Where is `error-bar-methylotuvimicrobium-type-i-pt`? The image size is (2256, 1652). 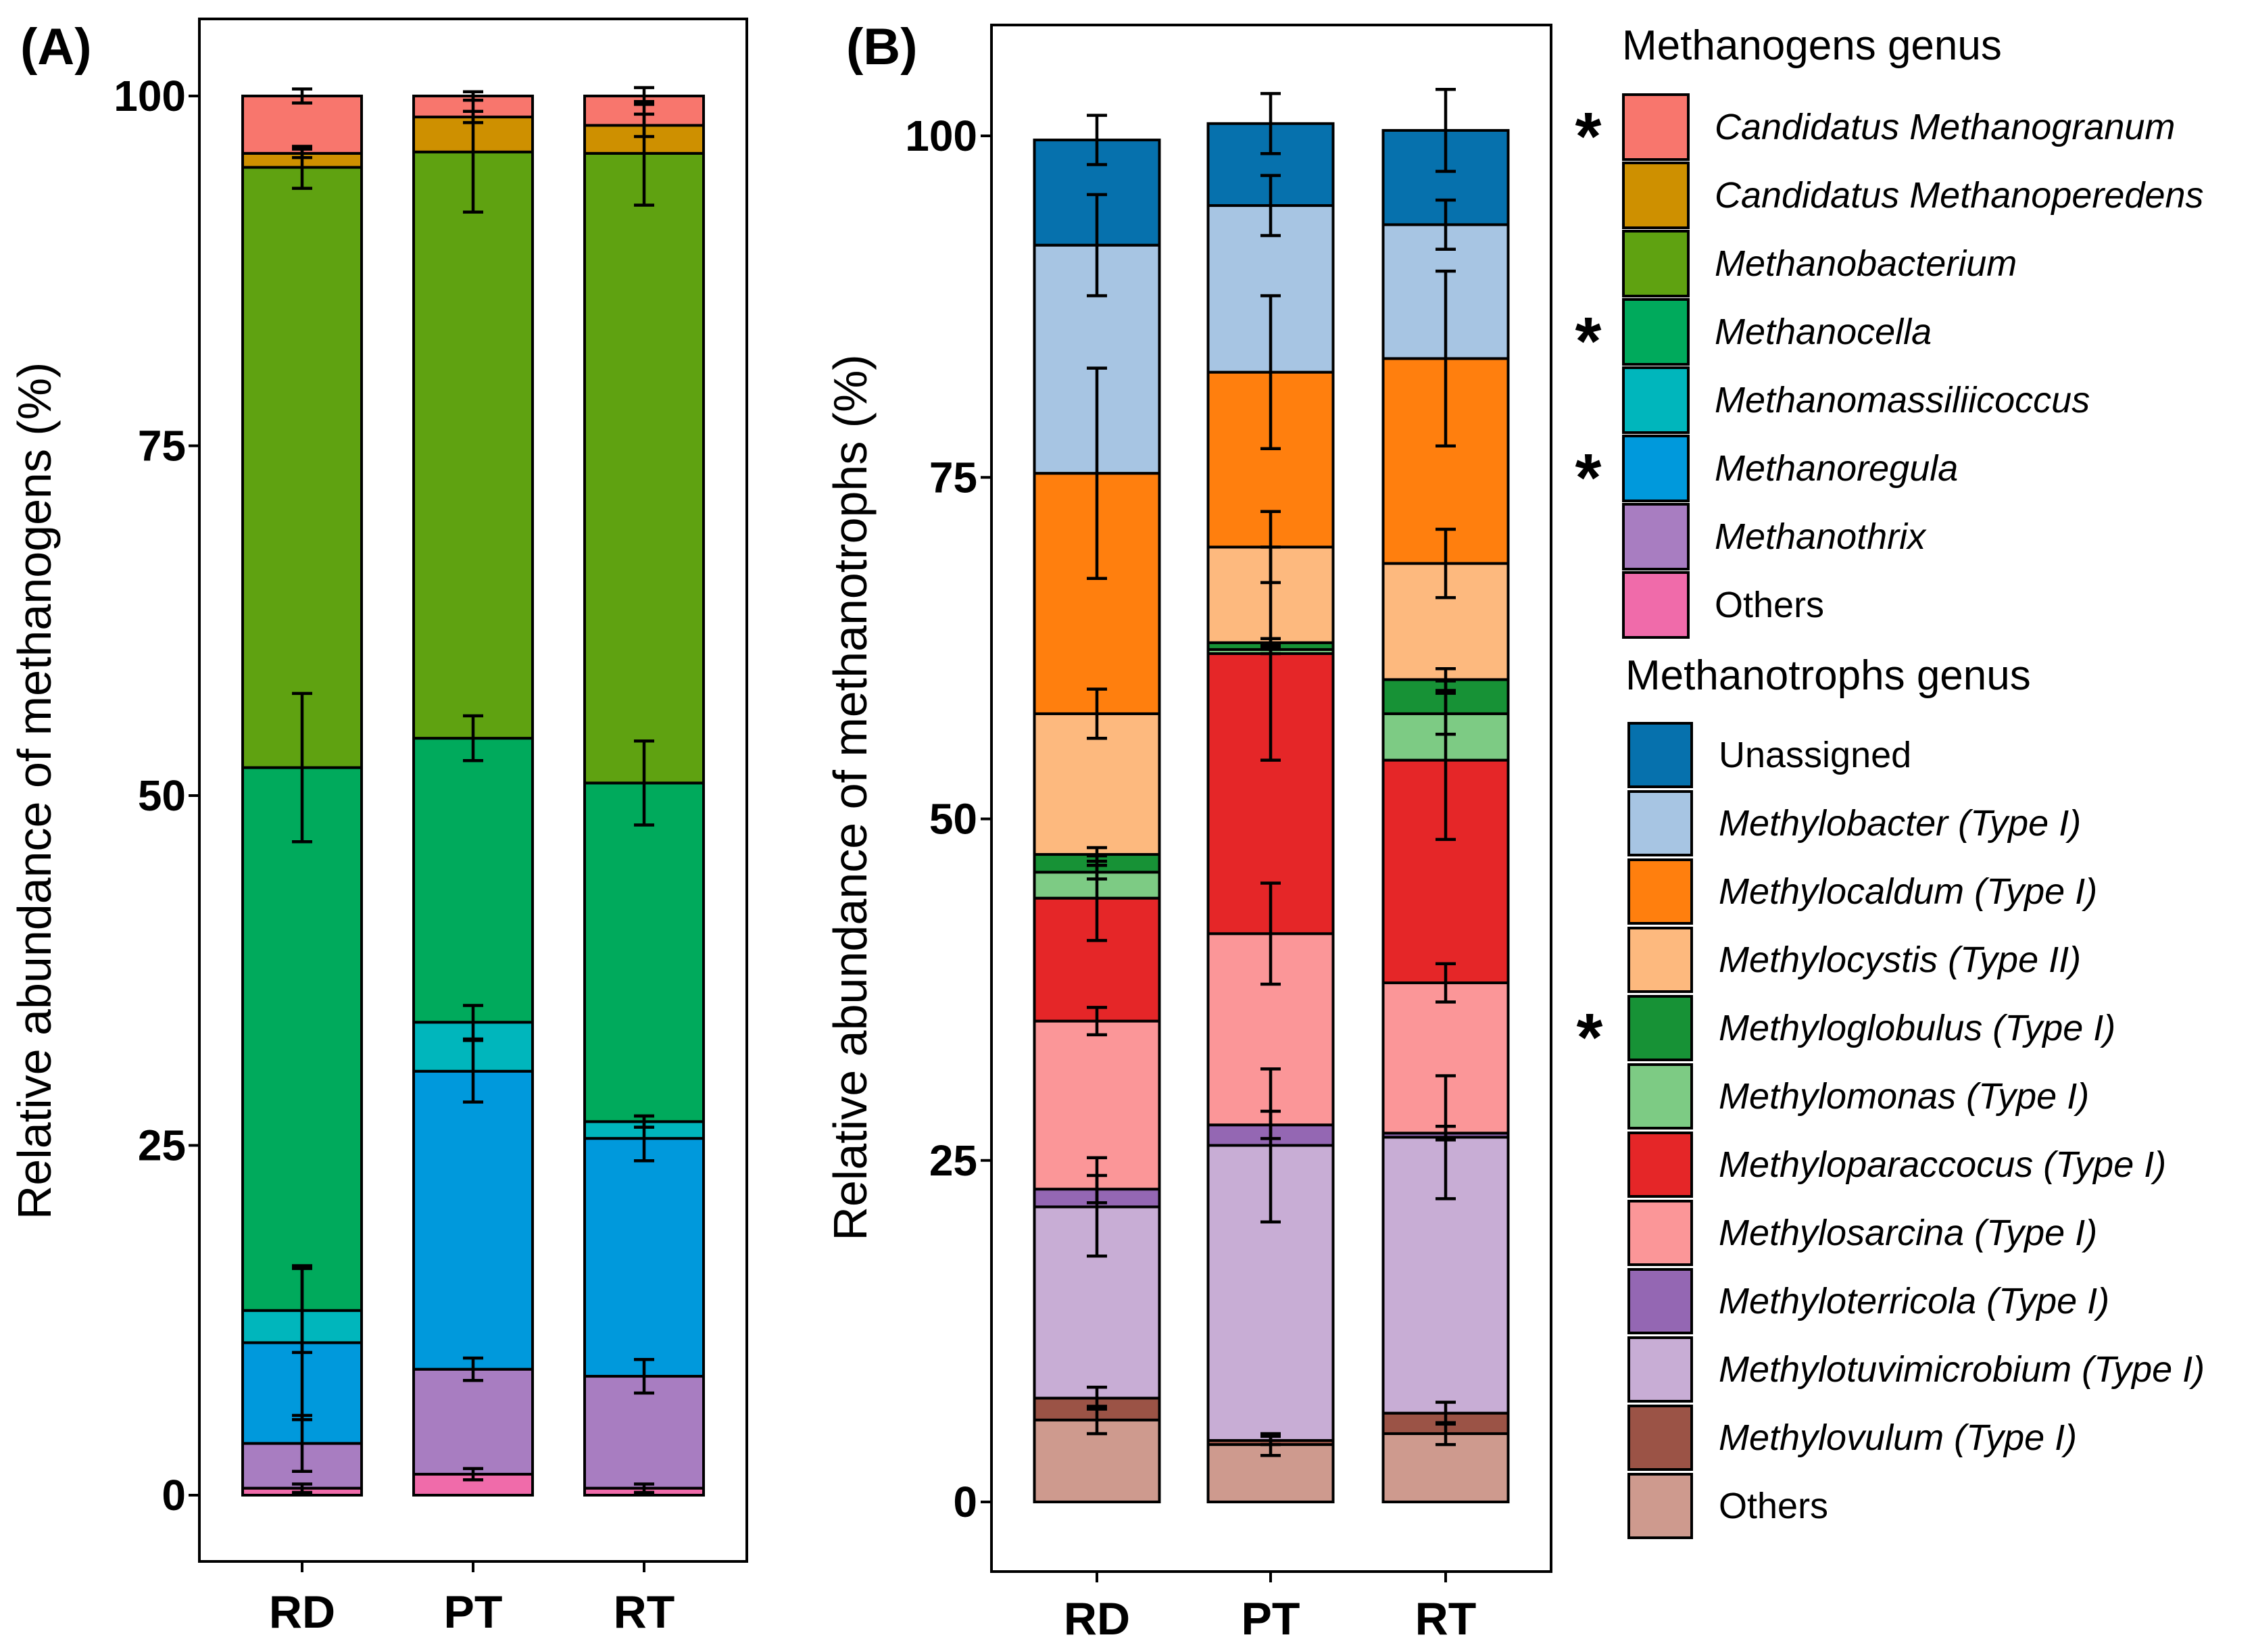 error-bar-methylotuvimicrobium-type-i-pt is located at coordinates (1270, 1145).